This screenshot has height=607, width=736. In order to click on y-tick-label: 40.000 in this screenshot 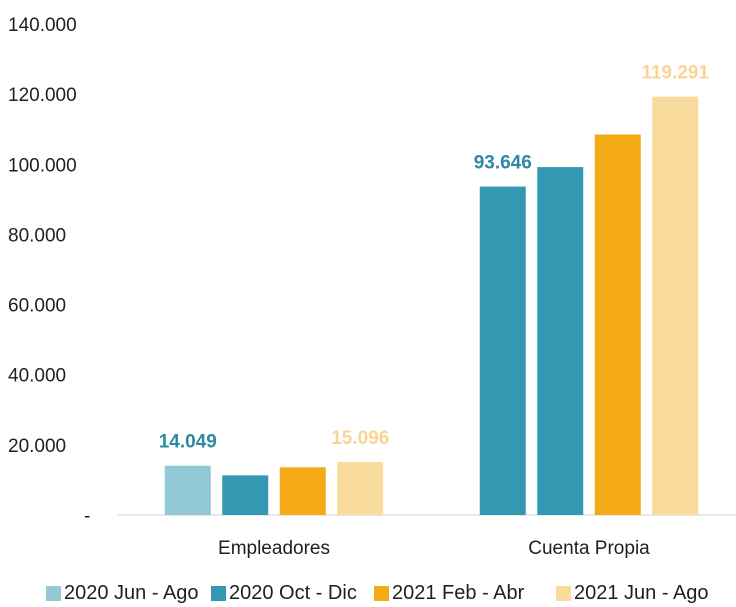, I will do `click(37, 376)`.